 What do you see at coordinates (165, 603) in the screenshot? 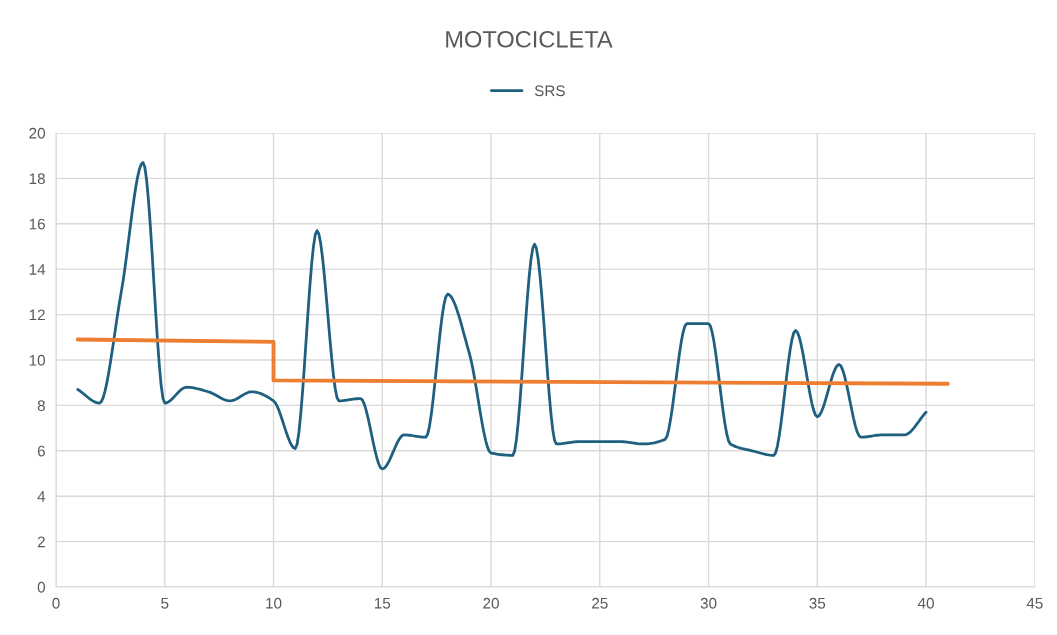
I see `x-tick-label: 5` at bounding box center [165, 603].